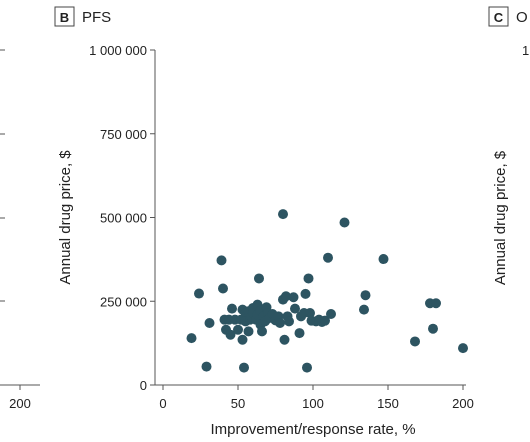 The image size is (530, 442). I want to click on panel-c-letter-box, so click(498, 16).